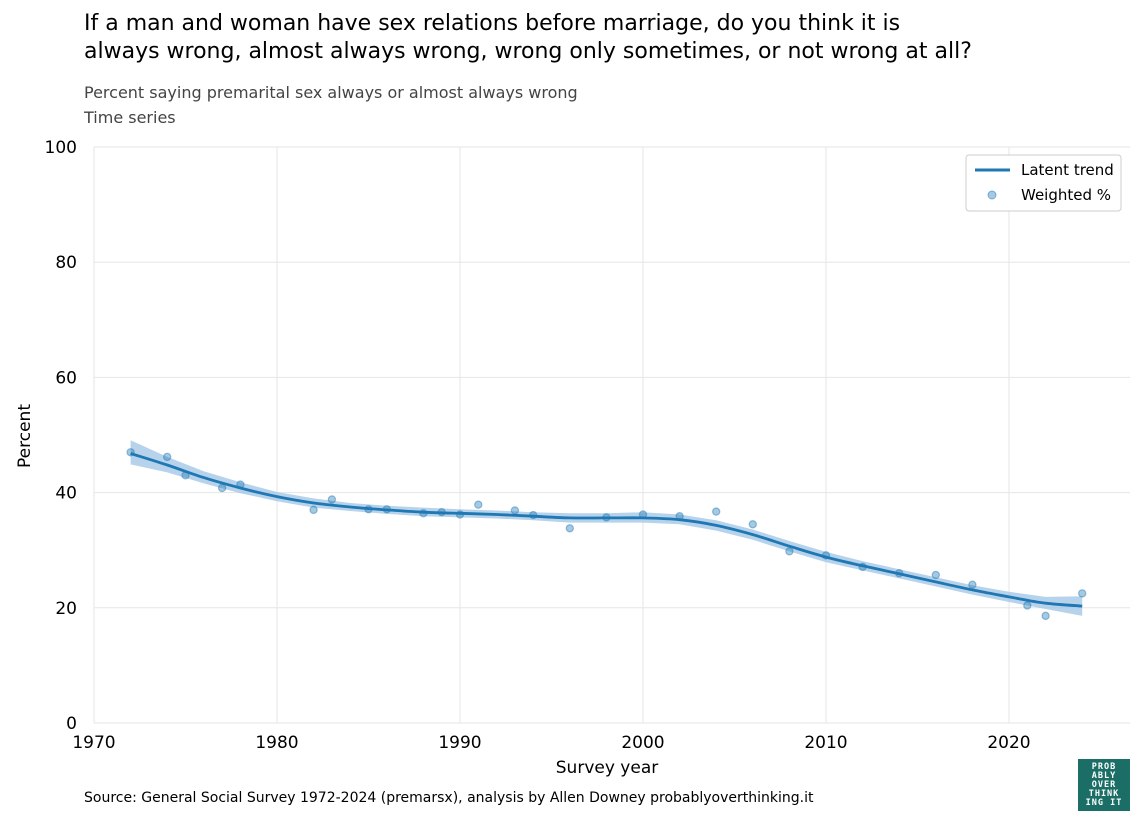 The image size is (1145, 826). What do you see at coordinates (1104, 802) in the screenshot?
I see `logo-line: ING IT` at bounding box center [1104, 802].